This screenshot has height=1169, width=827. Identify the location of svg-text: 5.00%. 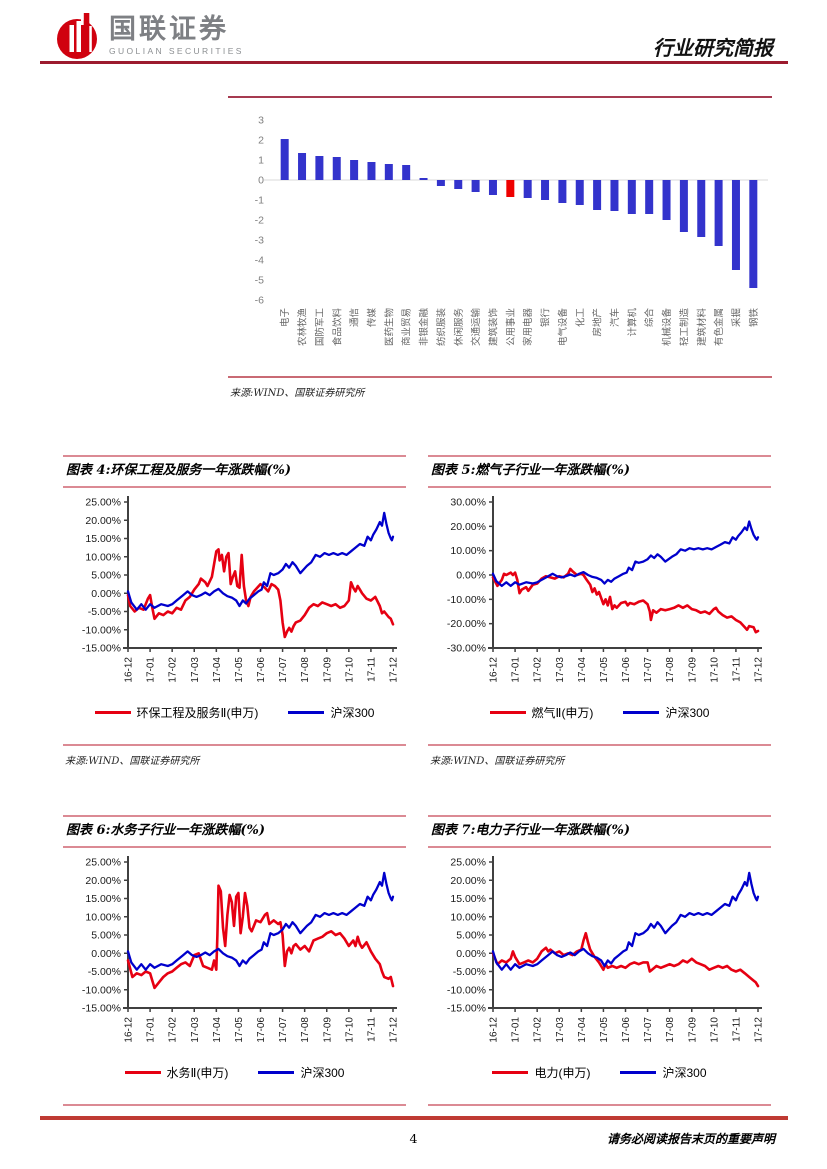
(106, 936).